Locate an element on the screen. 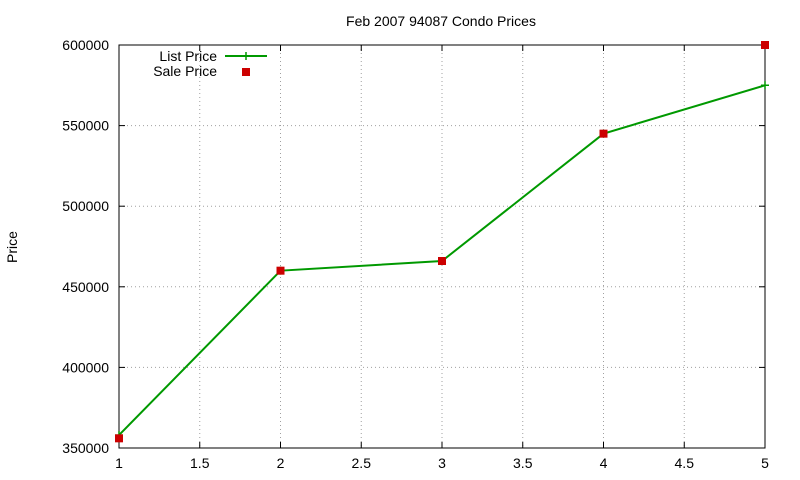 The height and width of the screenshot is (480, 800). y-tick-label: 500000 is located at coordinates (85, 206).